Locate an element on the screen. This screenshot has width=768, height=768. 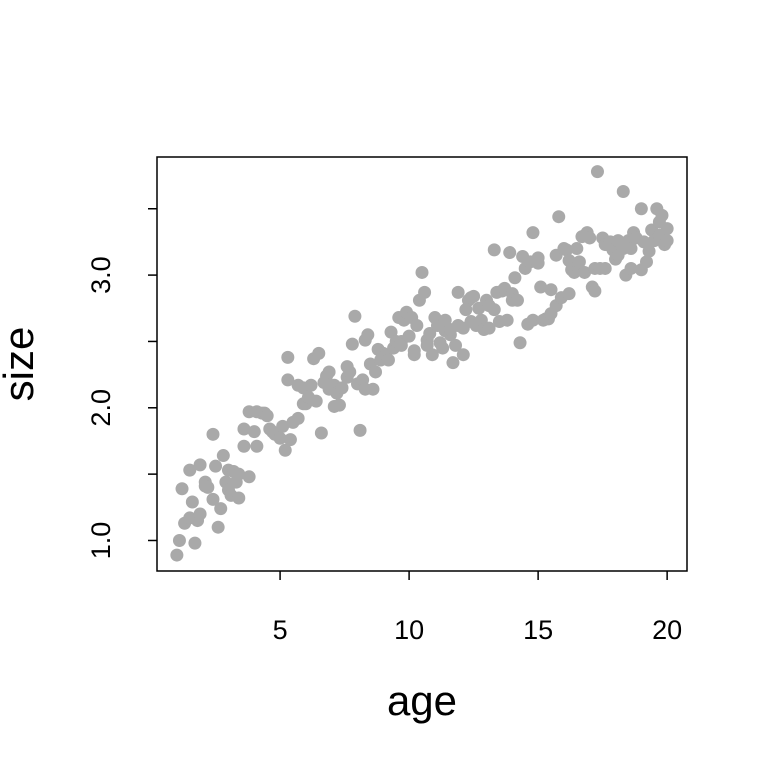
y-tick-label: 1.0 is located at coordinates (101, 541).